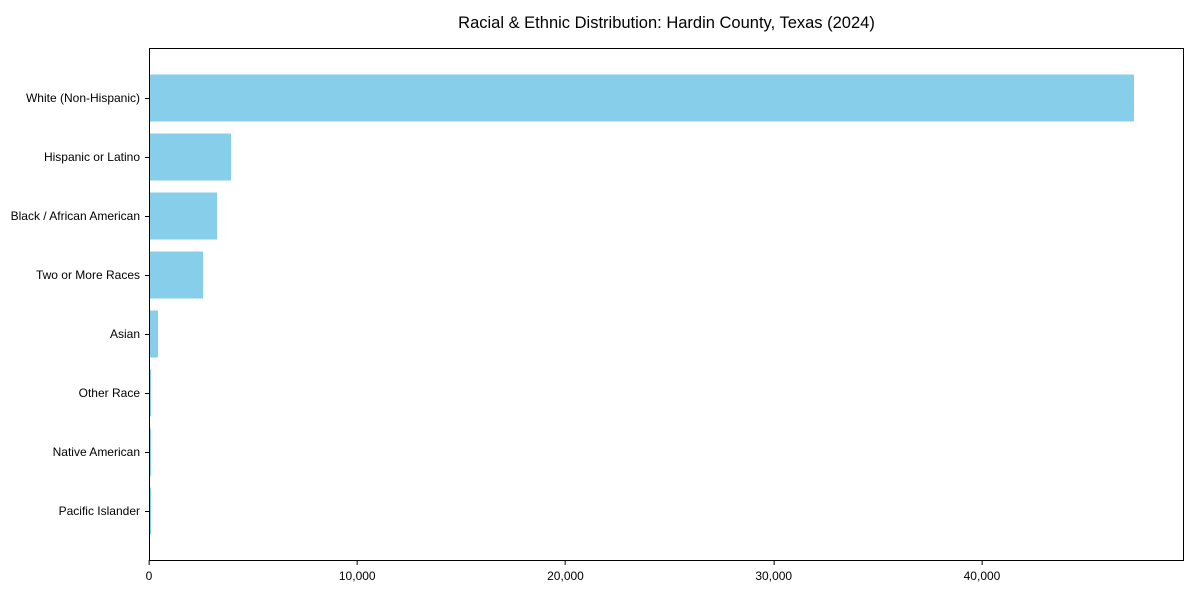 The image size is (1200, 600). Describe the element at coordinates (982, 576) in the screenshot. I see `x-tick-label: 40,000` at that location.